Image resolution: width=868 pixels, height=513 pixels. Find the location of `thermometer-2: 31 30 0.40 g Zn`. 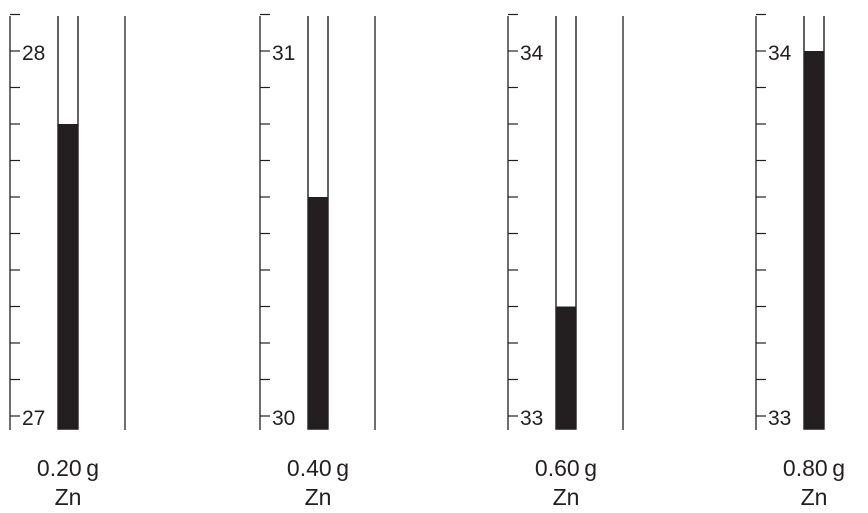

thermometer-2: 31 30 0.40 g Zn is located at coordinates (317, 261).